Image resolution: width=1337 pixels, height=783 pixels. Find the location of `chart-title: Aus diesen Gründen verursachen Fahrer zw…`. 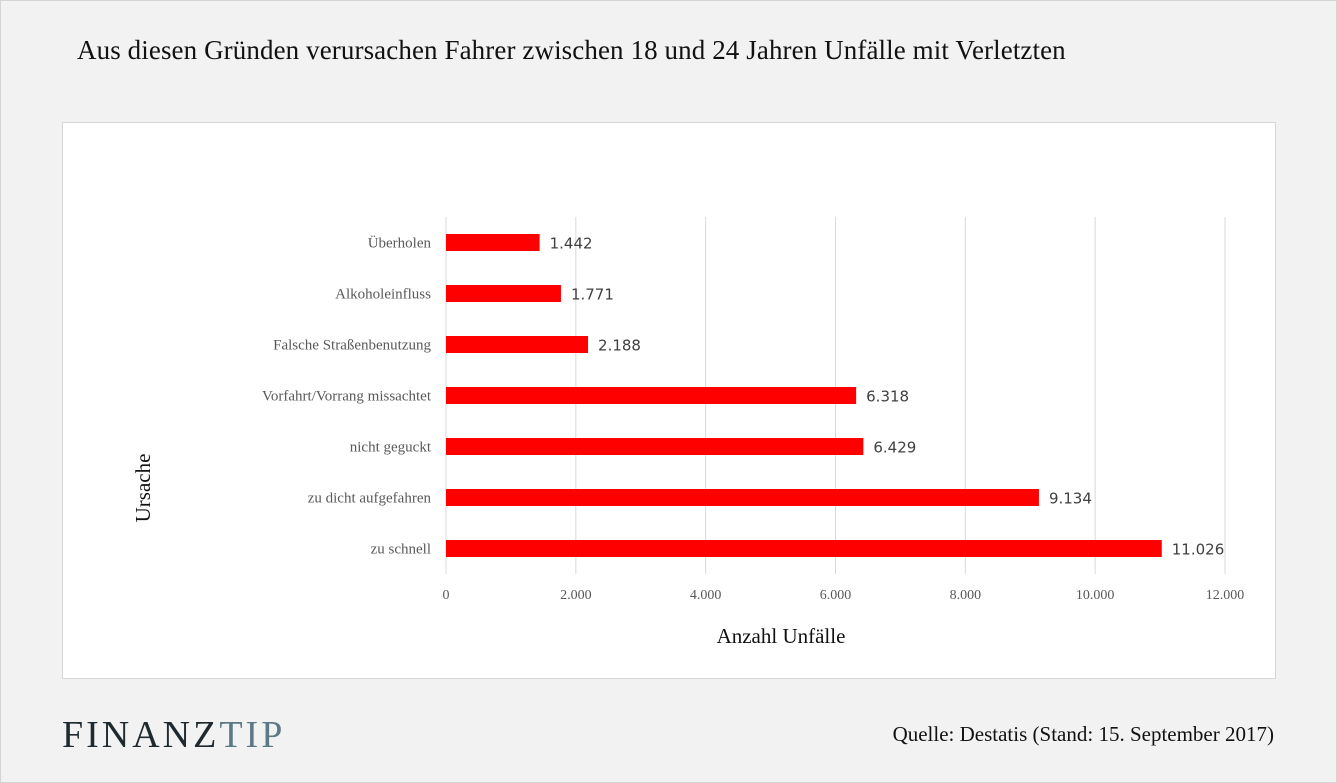

chart-title: Aus diesen Gründen verursachen Fahrer zw… is located at coordinates (571, 50).